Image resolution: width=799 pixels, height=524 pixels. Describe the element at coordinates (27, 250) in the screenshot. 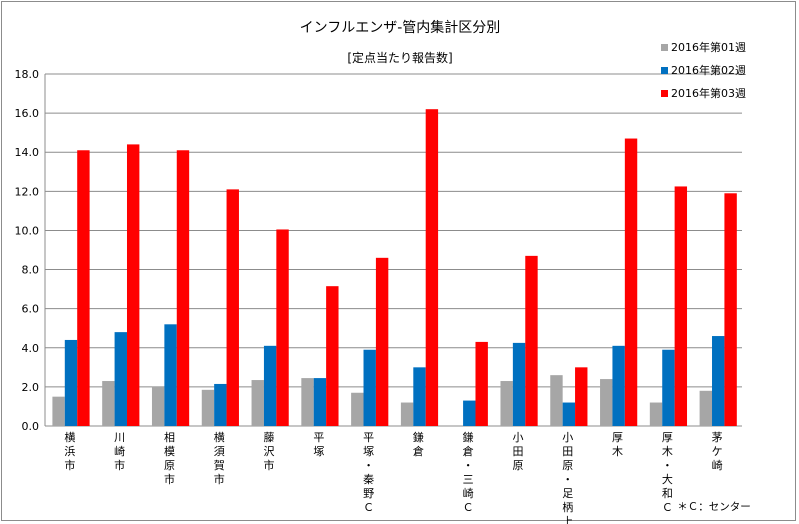

I see `y-axis-tick-labels: 0.0 2.0 4.0 6.0 8.0 10.0 12.0 14.0 16.0 18.0` at that location.